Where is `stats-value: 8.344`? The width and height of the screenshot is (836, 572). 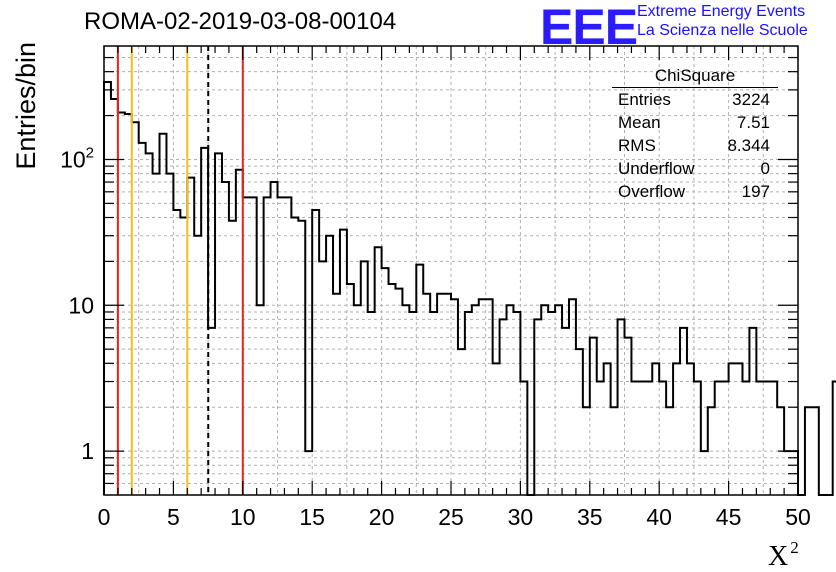
stats-value: 8.344 is located at coordinates (748, 145).